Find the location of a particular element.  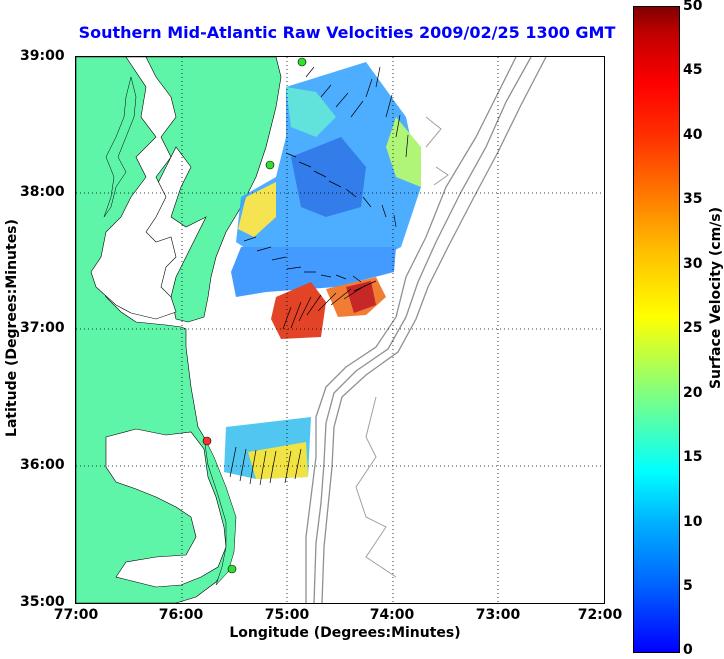

land is located at coordinates (120, 147).